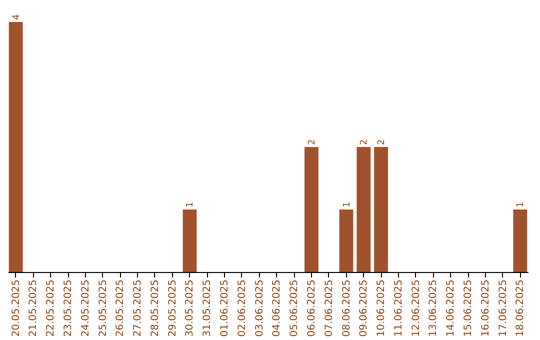  Describe the element at coordinates (503, 308) in the screenshot. I see `x-tick-label: 17.06.2025` at that location.